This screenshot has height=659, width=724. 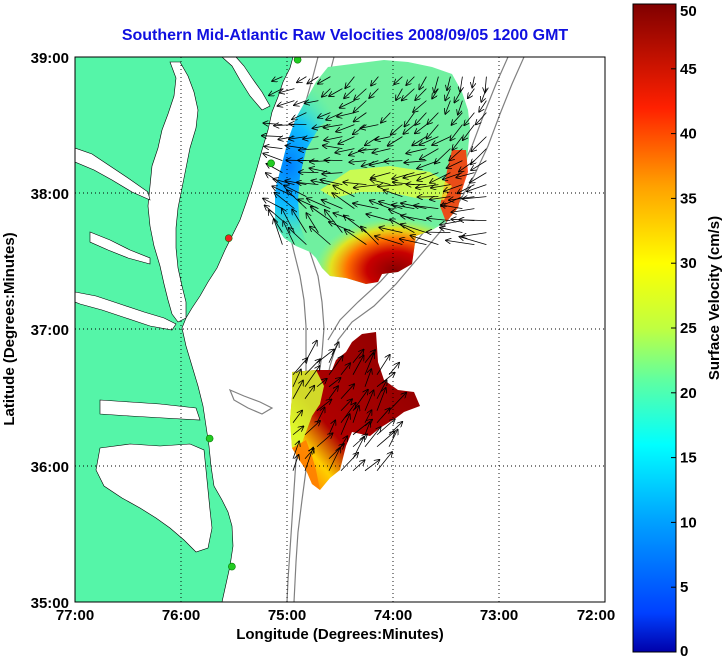 What do you see at coordinates (393, 615) in the screenshot?
I see `x-tick-label: 74:00` at bounding box center [393, 615].